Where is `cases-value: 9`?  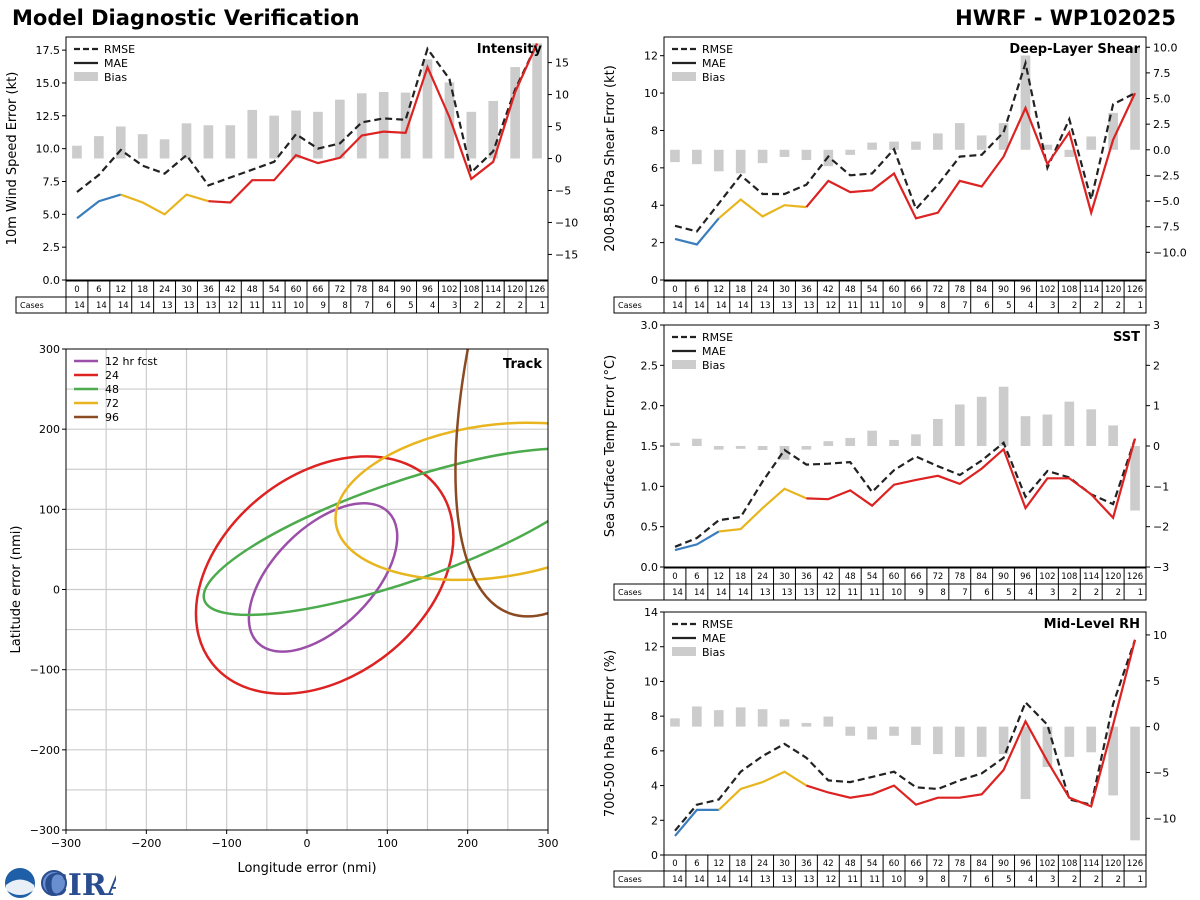 cases-value: 9 is located at coordinates (920, 306).